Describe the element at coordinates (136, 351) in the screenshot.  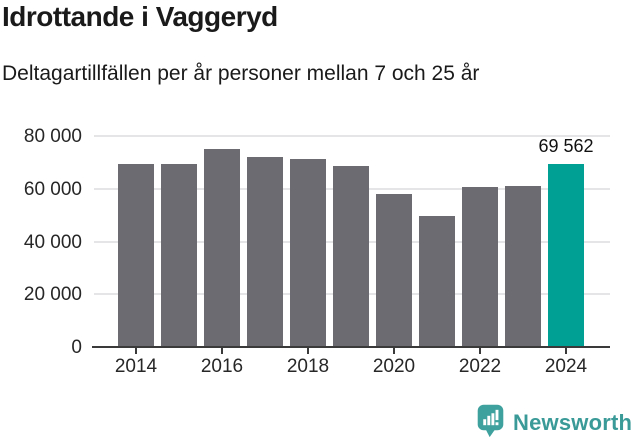
I see `x-tick-2014` at that location.